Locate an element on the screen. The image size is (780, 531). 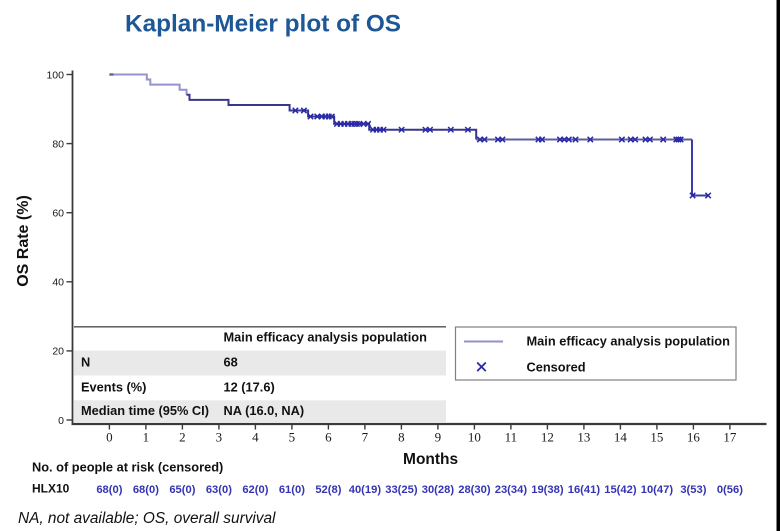
svg-text: 1 is located at coordinates (146, 437).